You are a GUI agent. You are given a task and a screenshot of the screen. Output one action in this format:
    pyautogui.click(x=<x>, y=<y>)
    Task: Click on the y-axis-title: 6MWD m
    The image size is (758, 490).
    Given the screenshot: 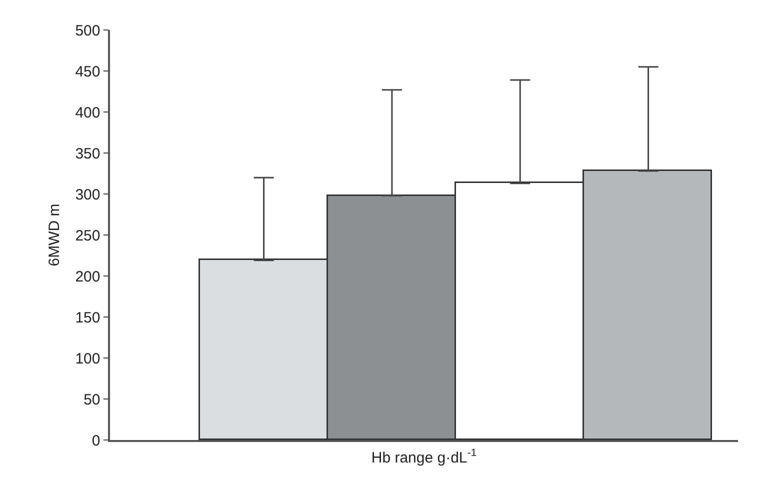 What is the action you would take?
    pyautogui.click(x=54, y=235)
    